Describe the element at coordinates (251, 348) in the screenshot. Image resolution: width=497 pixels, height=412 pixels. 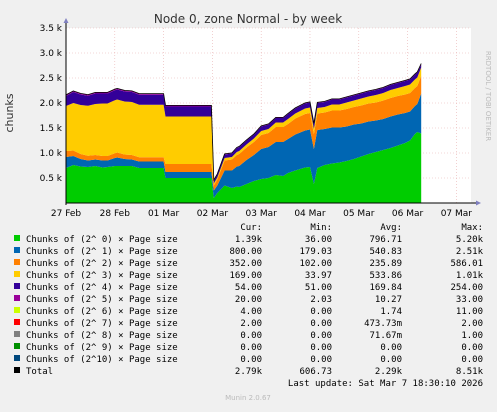
I see `legend-cur-9: 0.00` at that location.